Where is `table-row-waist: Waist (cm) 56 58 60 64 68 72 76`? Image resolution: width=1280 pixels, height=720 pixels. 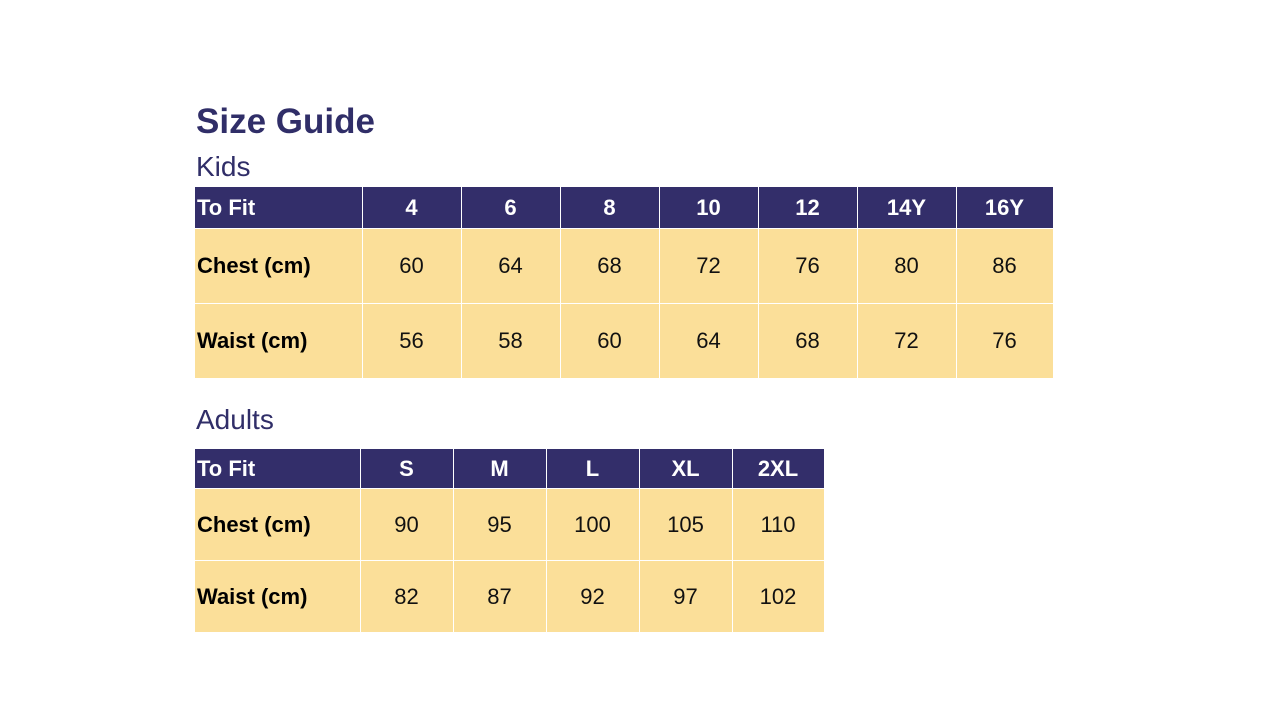 table-row-waist: Waist (cm) 56 58 60 64 68 72 76 is located at coordinates (624, 341).